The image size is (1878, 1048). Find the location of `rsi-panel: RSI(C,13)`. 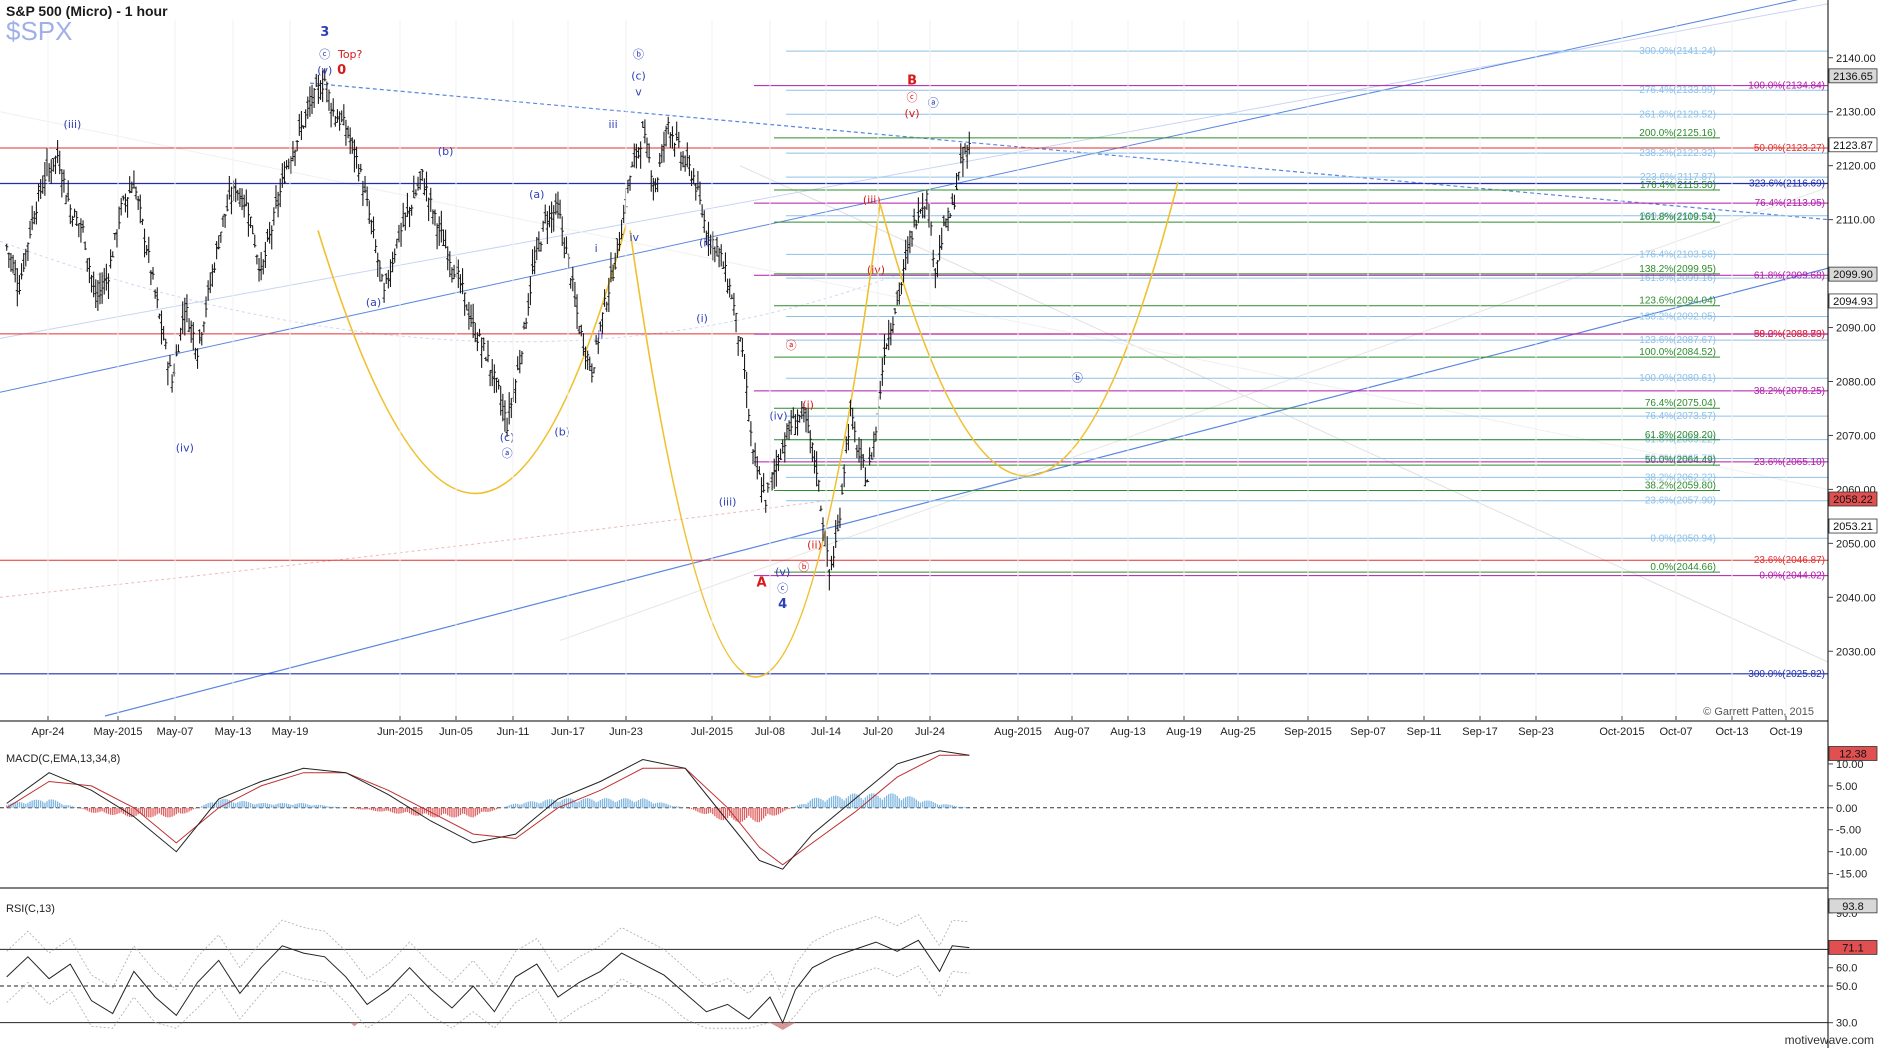

rsi-panel: RSI(C,13) is located at coordinates (914, 966).